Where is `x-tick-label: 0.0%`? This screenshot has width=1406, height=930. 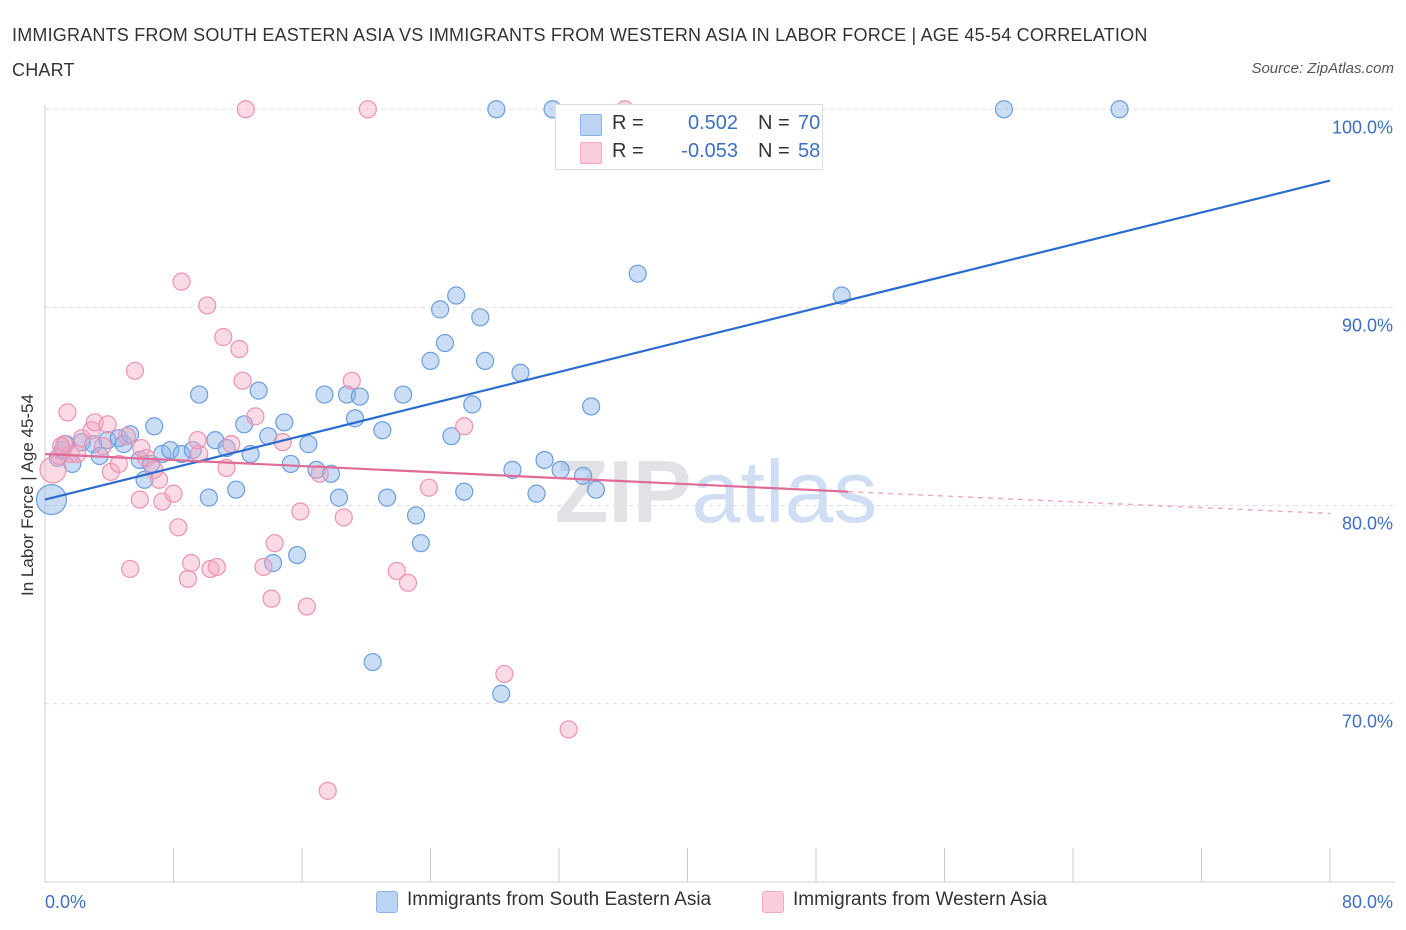 x-tick-label: 0.0% is located at coordinates (65, 902).